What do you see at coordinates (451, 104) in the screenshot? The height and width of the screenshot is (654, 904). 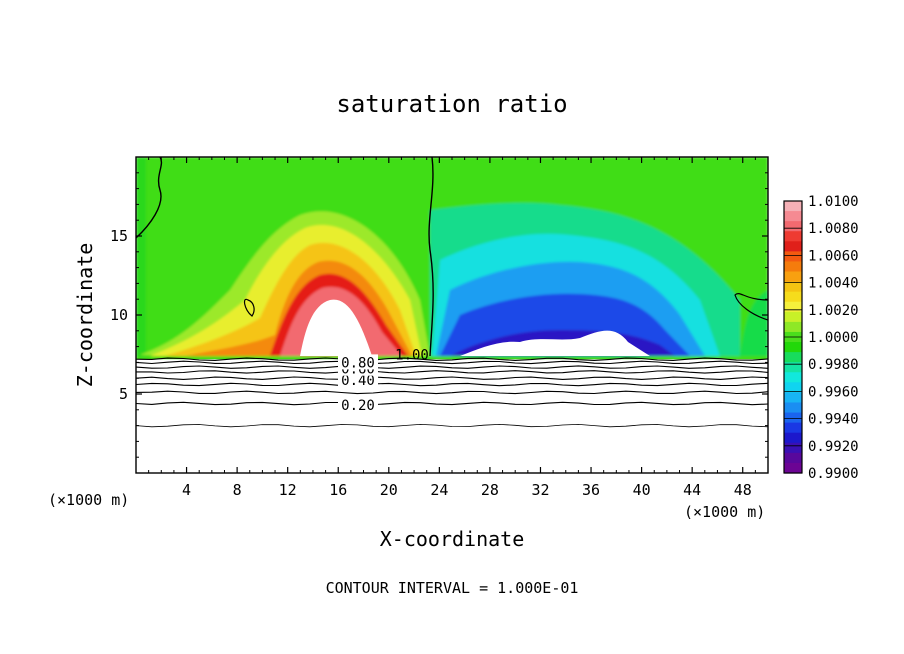 I see `chart-title: saturation ratio` at bounding box center [451, 104].